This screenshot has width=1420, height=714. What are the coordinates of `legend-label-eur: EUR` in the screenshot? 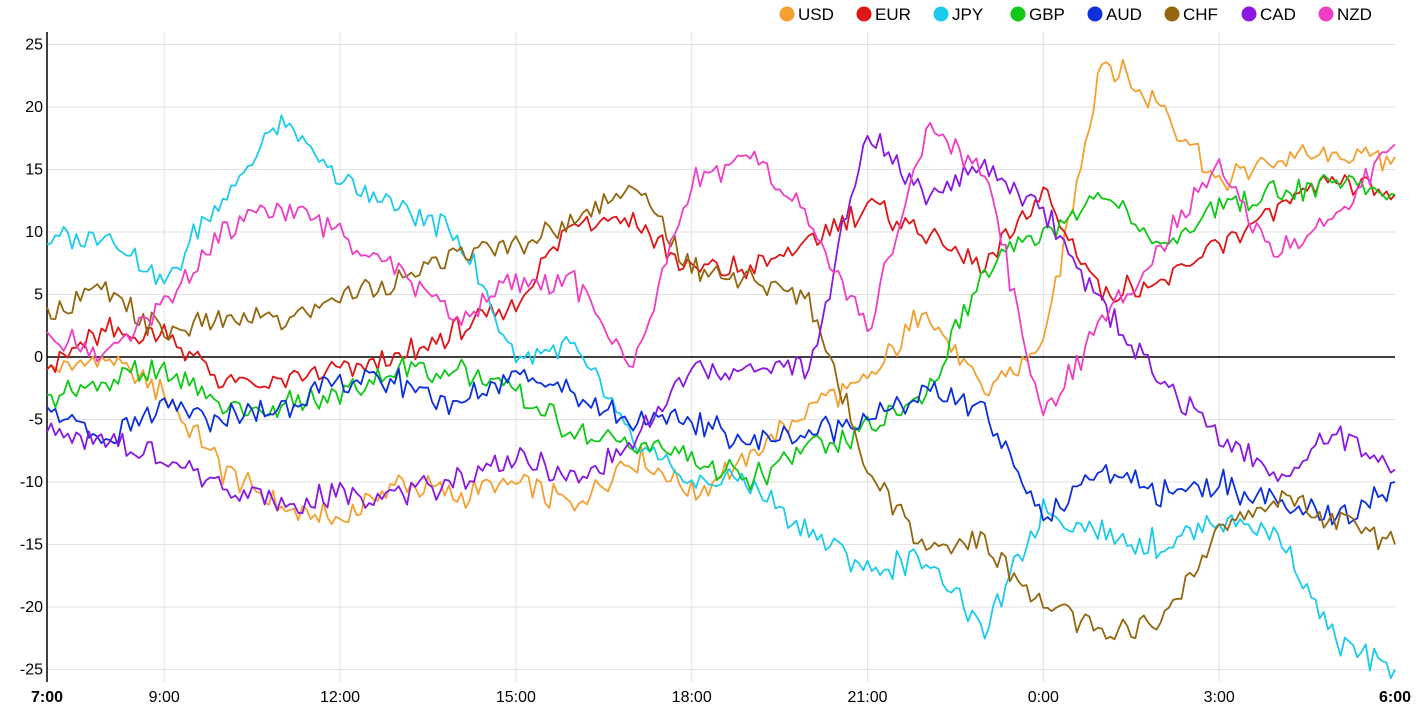 It's located at (893, 14).